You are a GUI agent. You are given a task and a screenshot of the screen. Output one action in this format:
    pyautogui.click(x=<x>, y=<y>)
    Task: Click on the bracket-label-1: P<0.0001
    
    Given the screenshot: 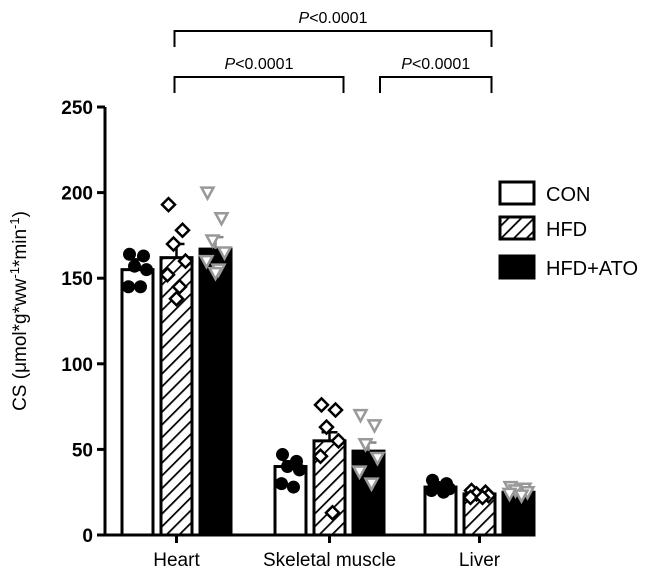 What is the action you would take?
    pyautogui.click(x=259, y=64)
    